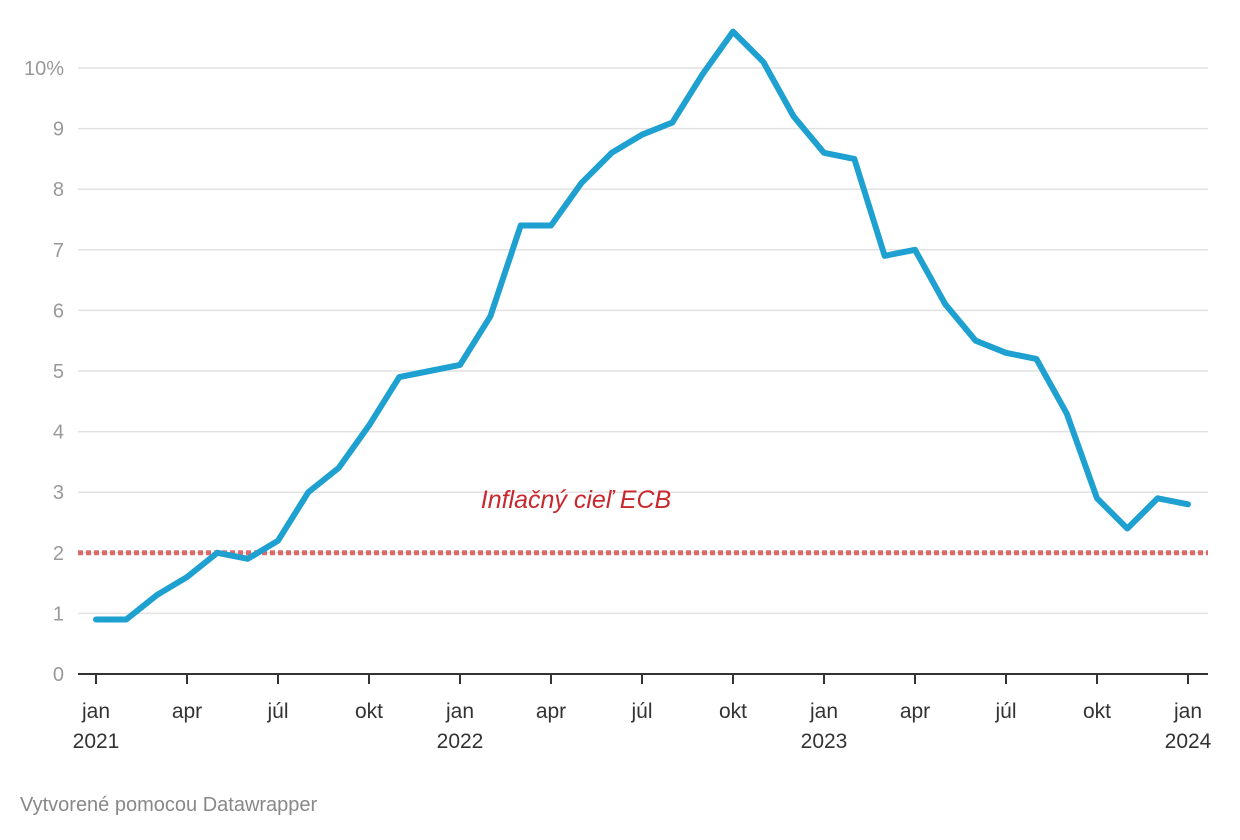 The width and height of the screenshot is (1240, 840). I want to click on y-tick-label: 0, so click(58, 675).